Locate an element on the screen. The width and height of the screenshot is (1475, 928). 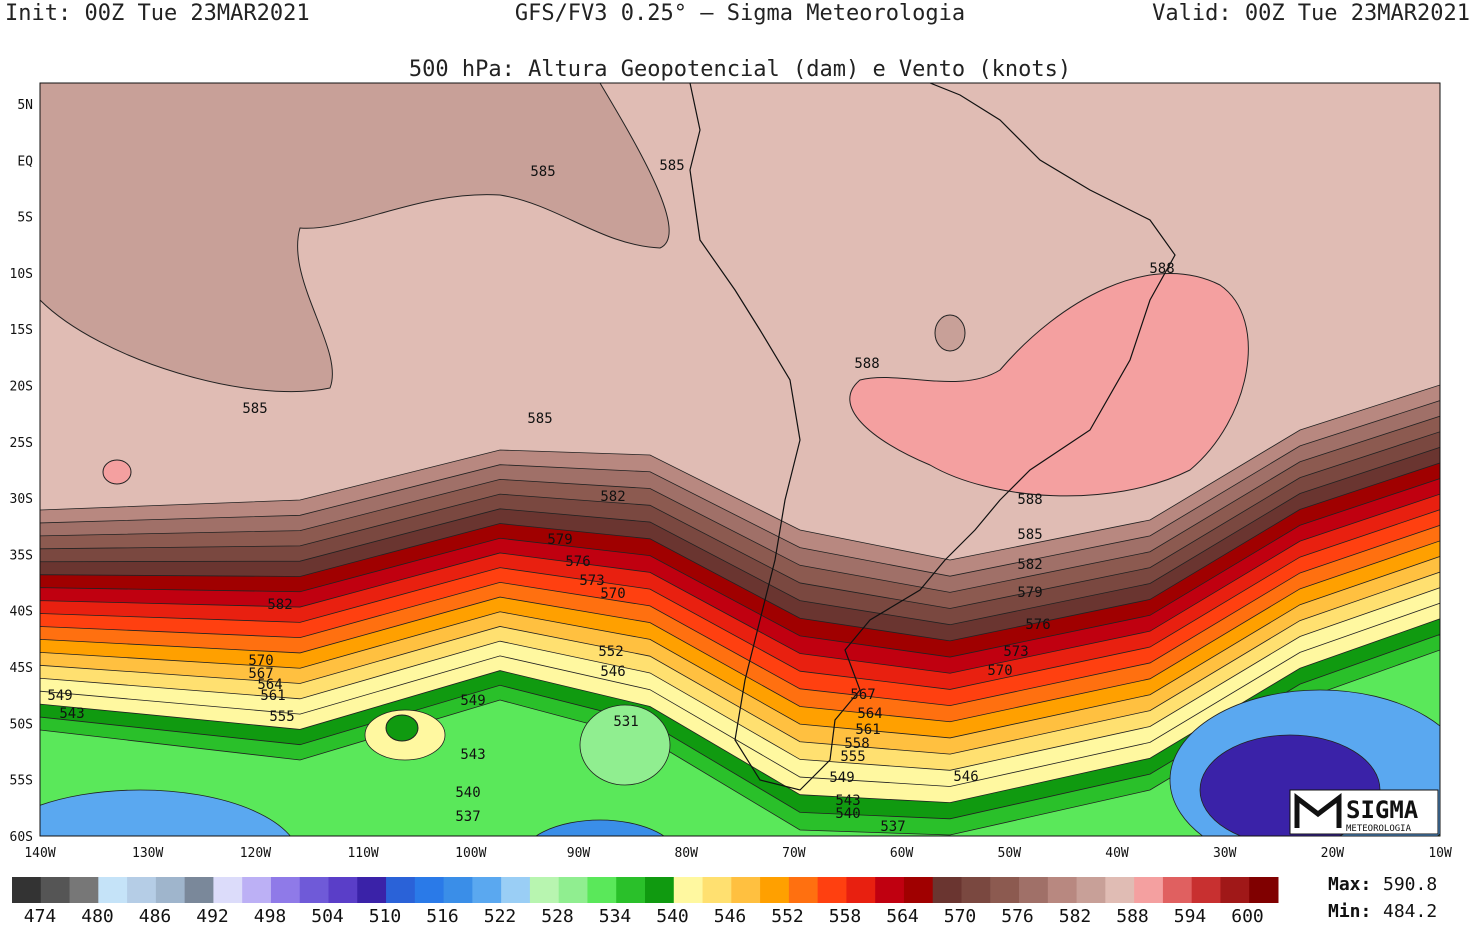
contour-label: 579 is located at coordinates (1029, 593).